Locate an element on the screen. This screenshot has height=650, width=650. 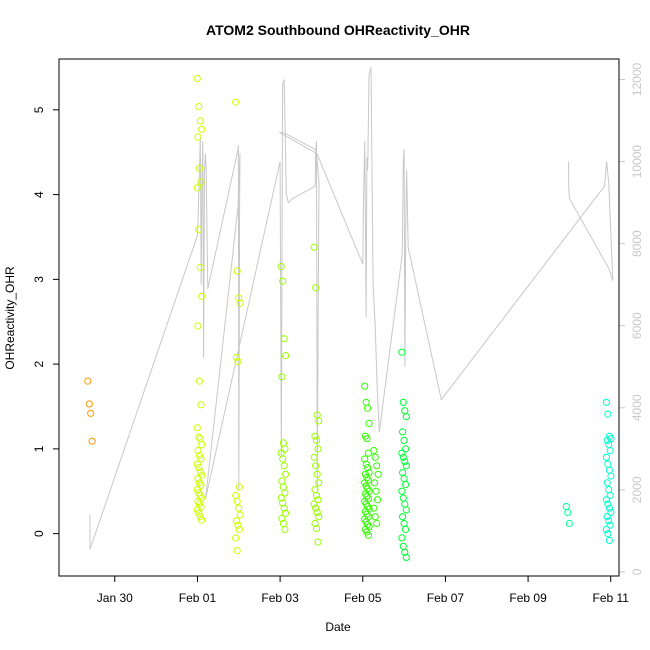
chart-title: ATOM2 Southbound OHReactivity_OHR is located at coordinates (338, 30).